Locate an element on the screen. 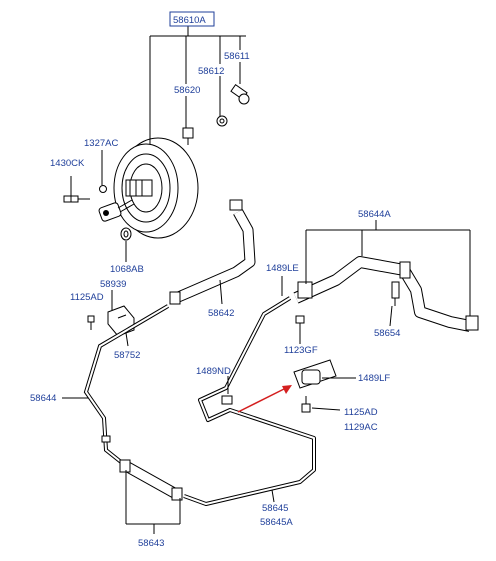 The height and width of the screenshot is (561, 496). grommet-1068ab is located at coordinates (126, 234).